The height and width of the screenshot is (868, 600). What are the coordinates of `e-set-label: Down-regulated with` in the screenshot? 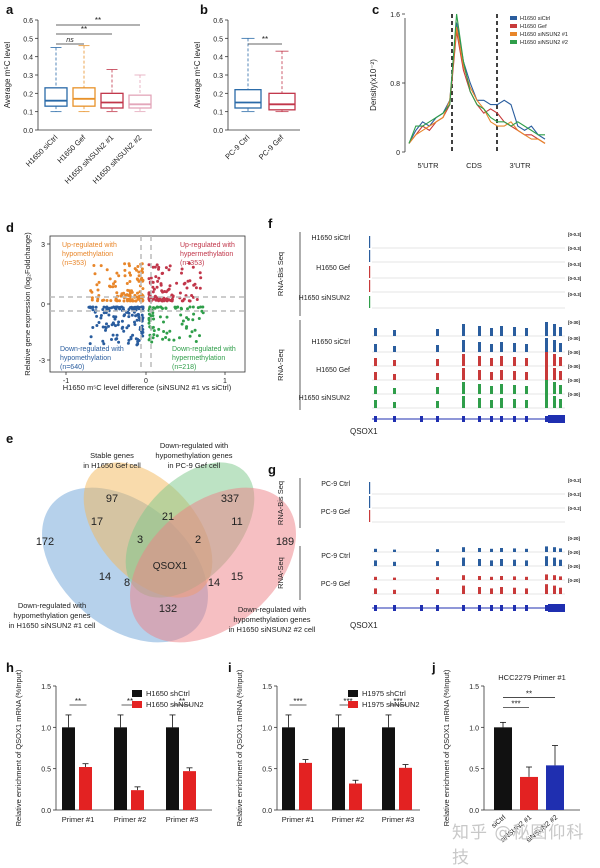 It's located at (52, 605).